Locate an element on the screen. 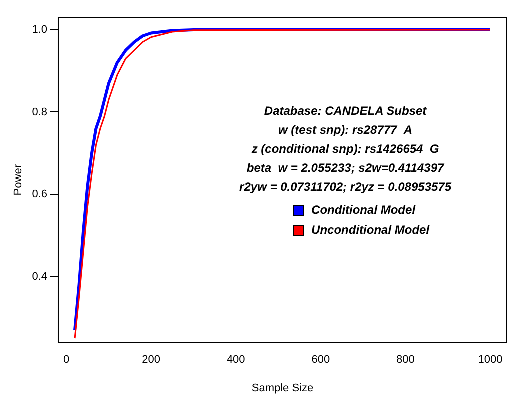 The height and width of the screenshot is (407, 519). y-tick-label: 0.4 is located at coordinates (40, 276).